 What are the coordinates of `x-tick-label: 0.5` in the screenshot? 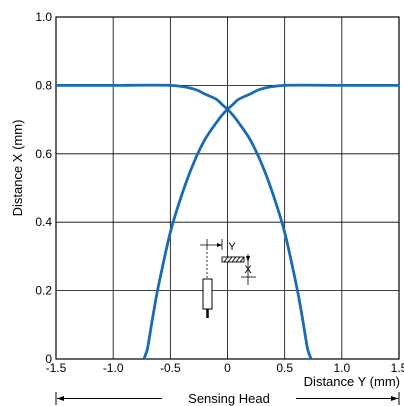 It's located at (284, 368).